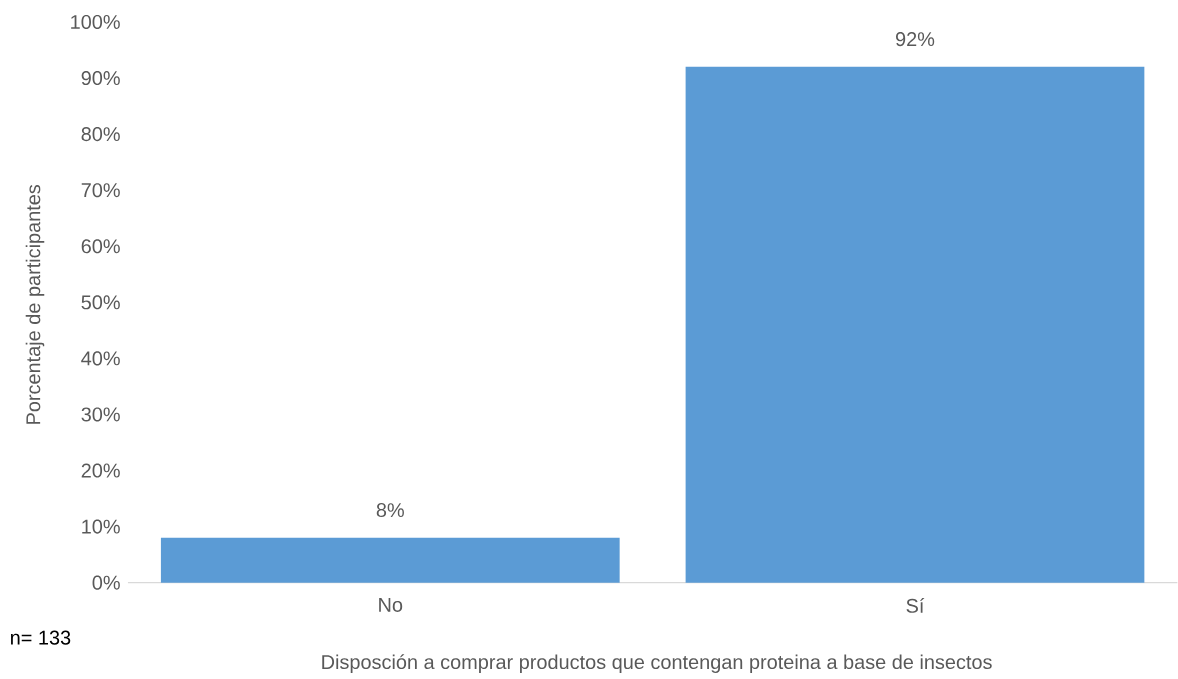 The image size is (1178, 679). What do you see at coordinates (390, 510) in the screenshot?
I see `data-label: 8%` at bounding box center [390, 510].